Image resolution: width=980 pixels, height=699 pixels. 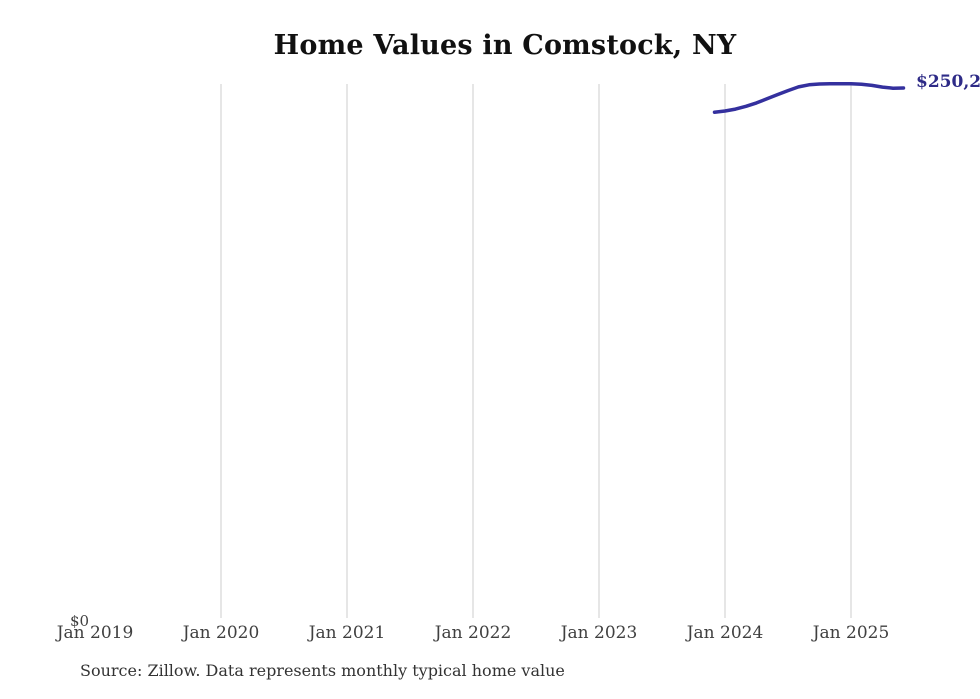 I want to click on line-end-value-label: $250,2, so click(x=948, y=82).